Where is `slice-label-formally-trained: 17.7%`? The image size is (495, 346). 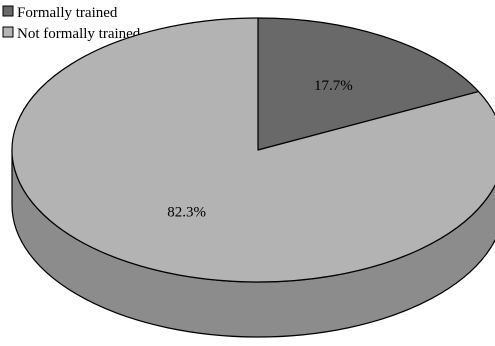
slice-label-formally-trained: 17.7% is located at coordinates (333, 86).